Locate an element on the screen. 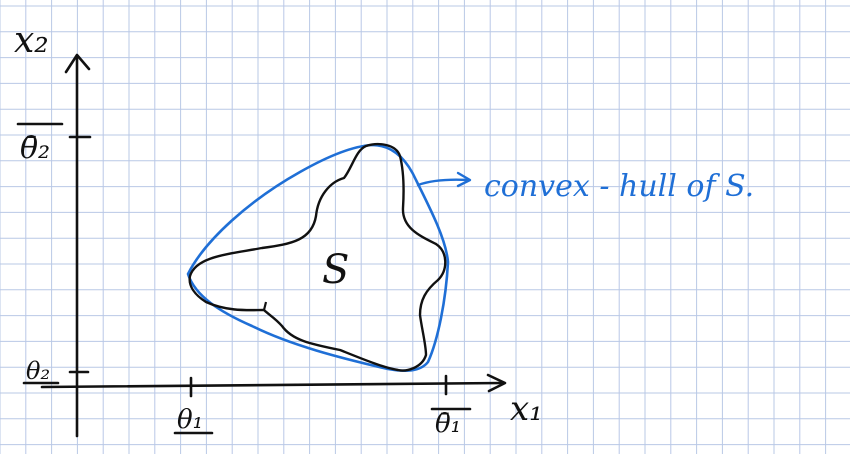  x1-axis-arrowhead is located at coordinates (496, 383).